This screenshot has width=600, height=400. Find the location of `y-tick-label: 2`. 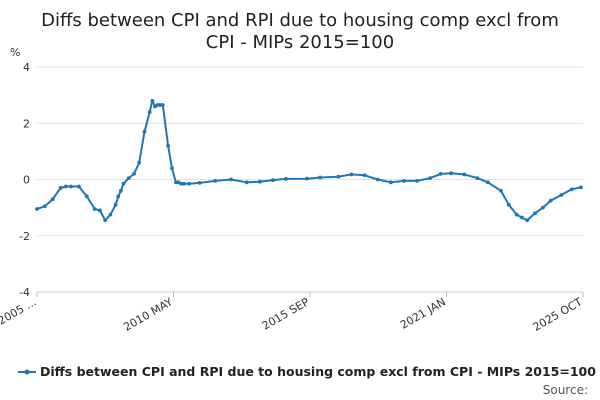

y-tick-label: 2 is located at coordinates (26, 123).